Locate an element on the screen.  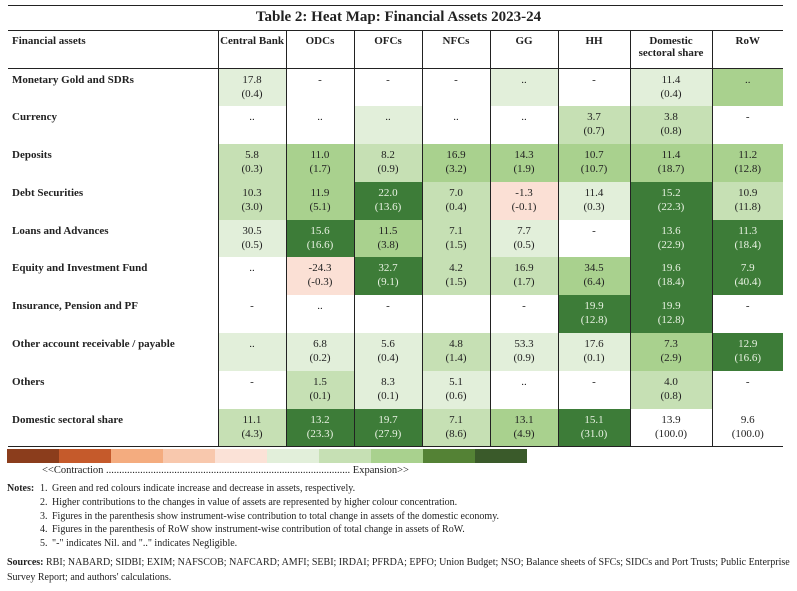
note-number: 3. is located at coordinates (44, 516).